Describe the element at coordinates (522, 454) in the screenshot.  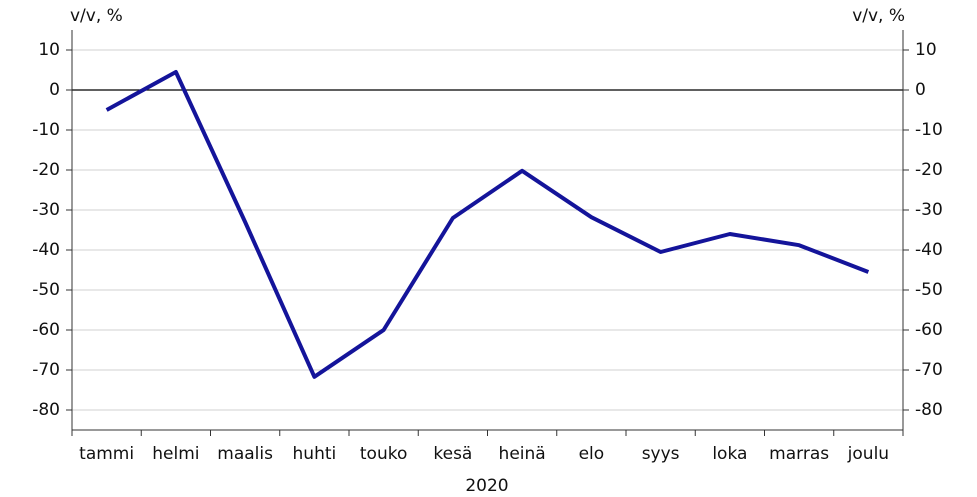
I see `x-tick-label: heinä` at that location.